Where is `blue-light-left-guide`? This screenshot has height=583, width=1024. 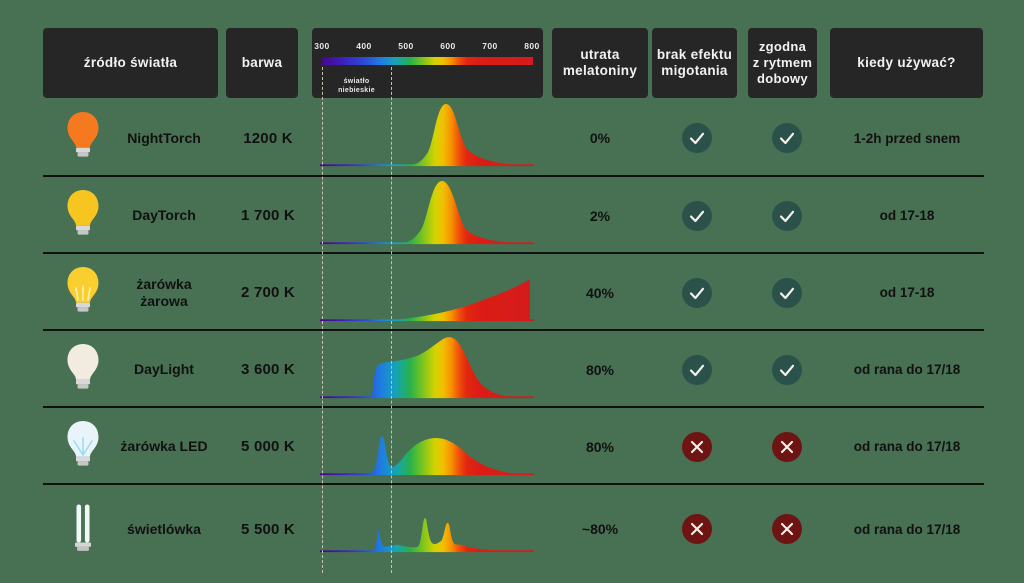 blue-light-left-guide is located at coordinates (322, 320).